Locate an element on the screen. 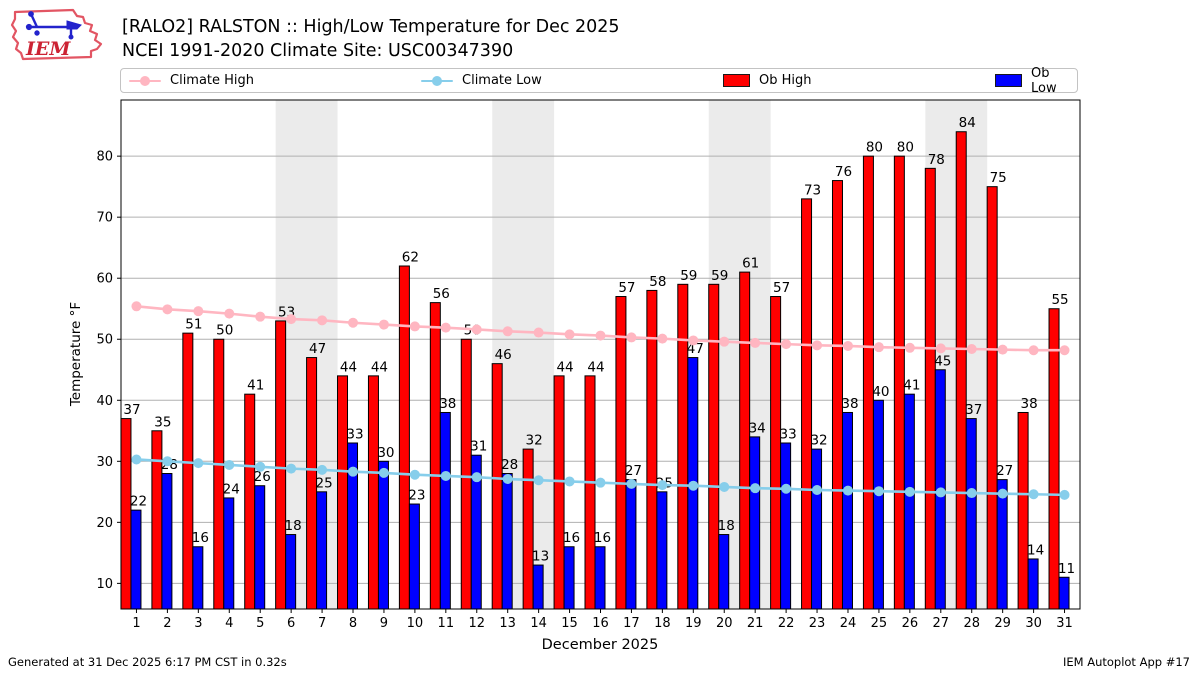 This screenshot has width=1200, height=675. iowa-outline-icon: IEM is located at coordinates (56, 34).